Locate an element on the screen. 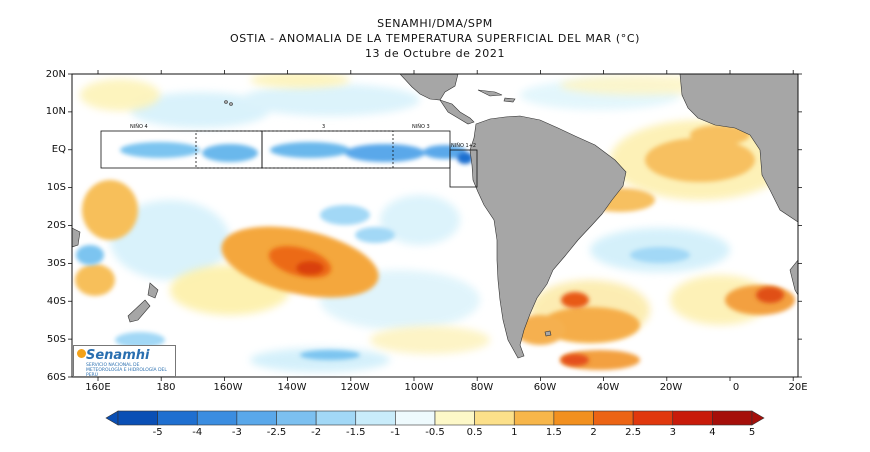 The image size is (870, 452). nino-3-label: NIÑO 3 is located at coordinates (421, 127).